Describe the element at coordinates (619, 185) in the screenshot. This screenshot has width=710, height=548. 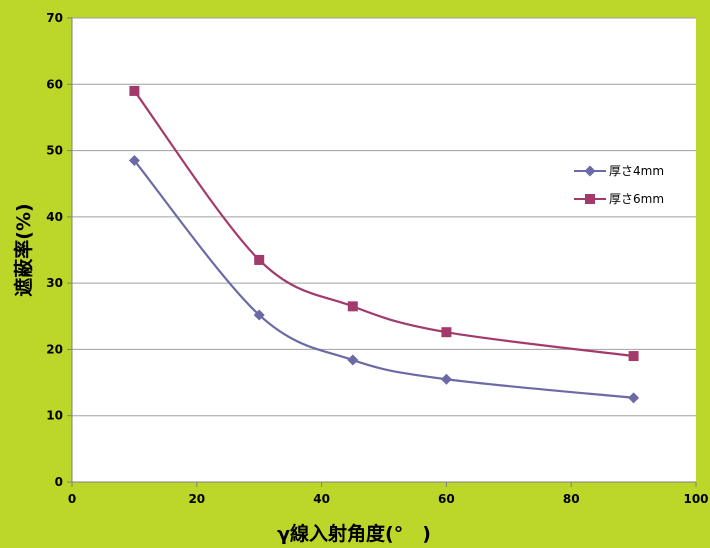
I see `legend: 厚さ4mm 厚さ6mm` at that location.